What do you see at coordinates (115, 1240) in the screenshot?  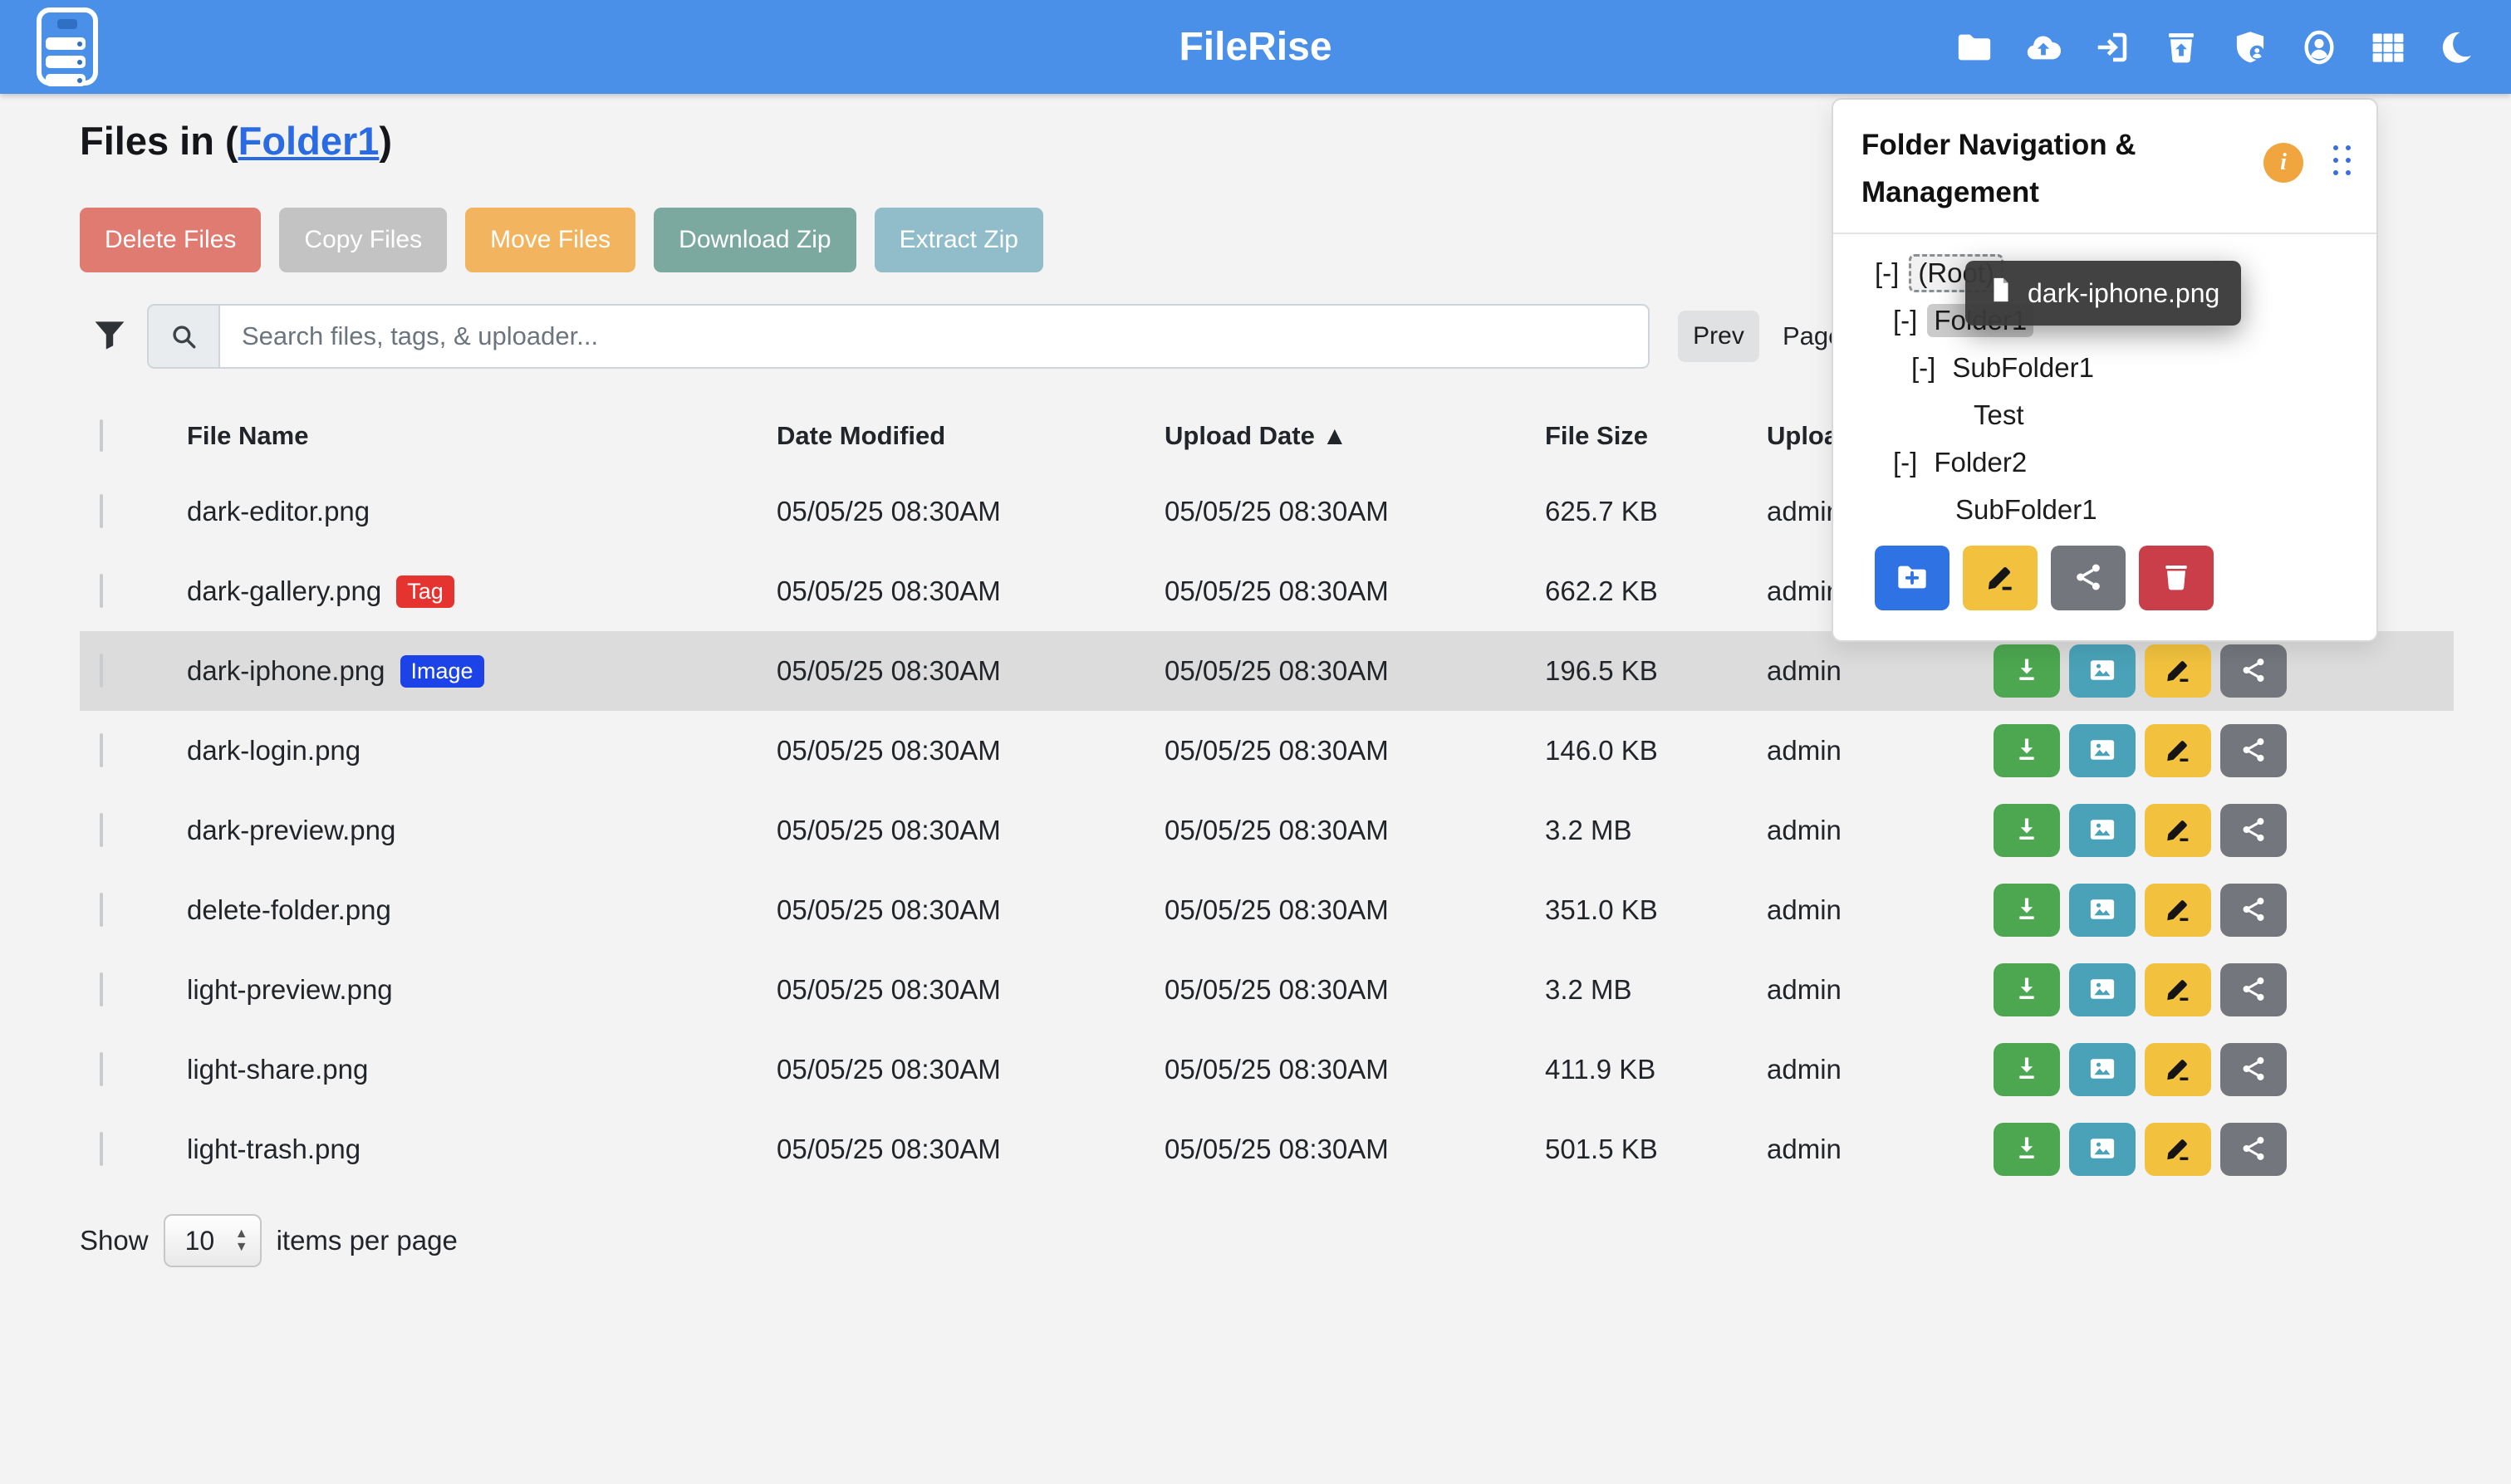 I see `show-label: Show` at bounding box center [115, 1240].